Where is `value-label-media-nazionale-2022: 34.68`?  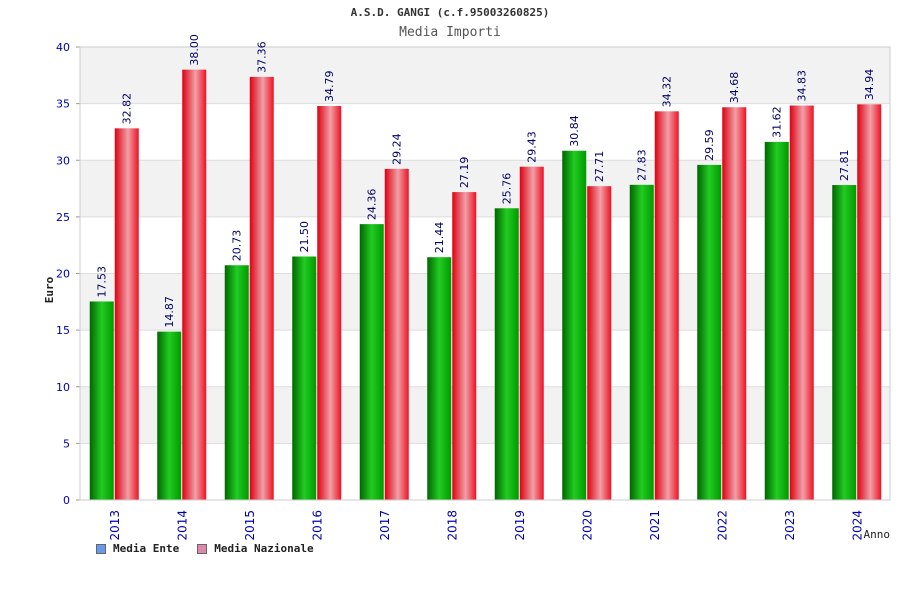
value-label-media-nazionale-2022: 34.68 is located at coordinates (734, 88).